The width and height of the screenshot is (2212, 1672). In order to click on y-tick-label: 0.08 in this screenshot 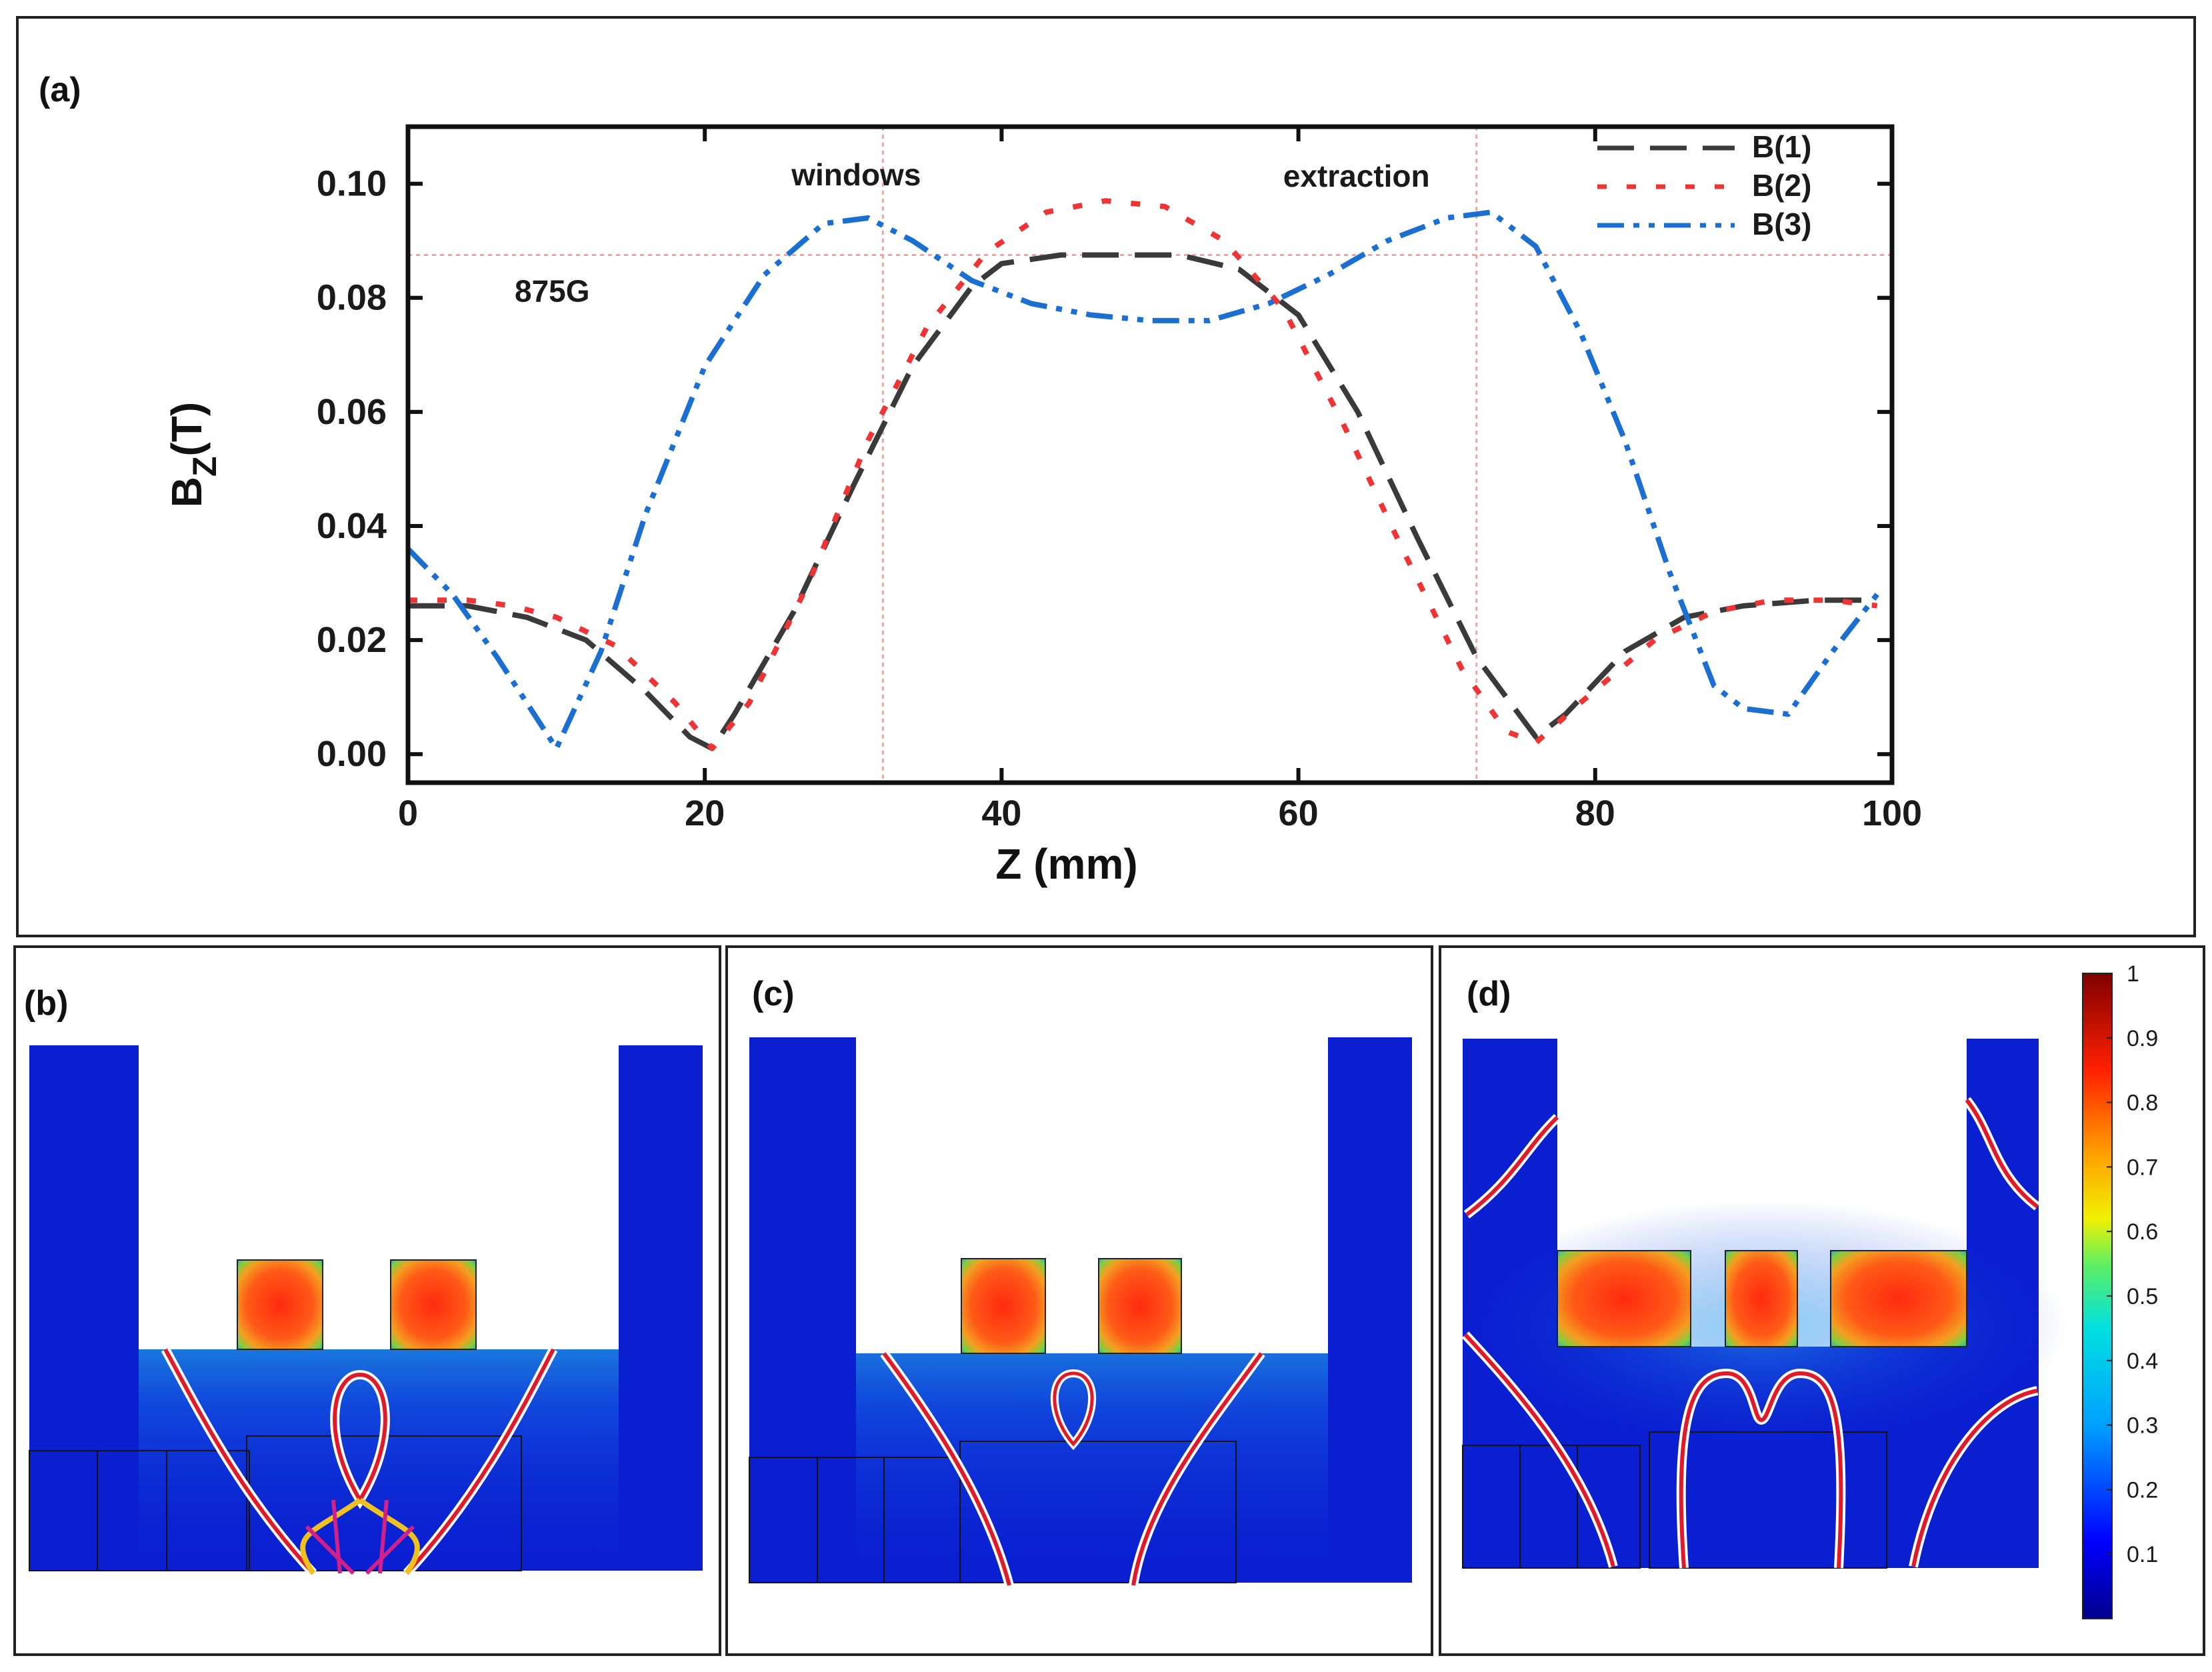, I will do `click(352, 298)`.